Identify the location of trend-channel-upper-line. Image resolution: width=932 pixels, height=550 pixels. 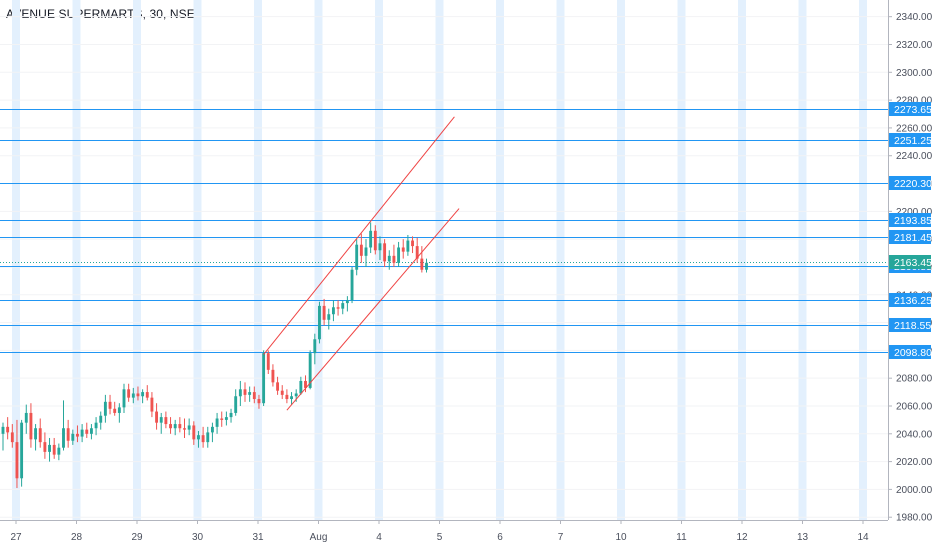
(359, 235).